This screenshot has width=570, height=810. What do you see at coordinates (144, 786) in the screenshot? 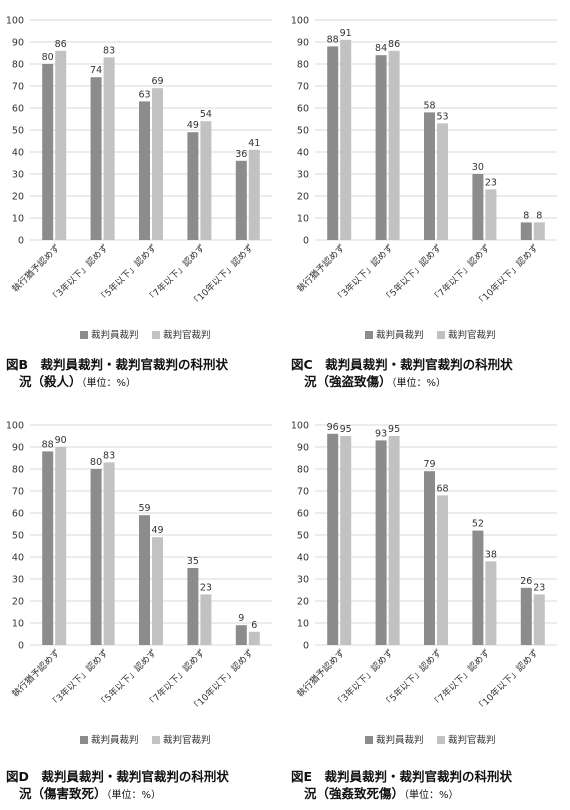
I see `chart-caption-d: 図D 裁判員裁判・裁判官裁判の科刑状 況（傷害致死）（単位：%）` at bounding box center [144, 786].